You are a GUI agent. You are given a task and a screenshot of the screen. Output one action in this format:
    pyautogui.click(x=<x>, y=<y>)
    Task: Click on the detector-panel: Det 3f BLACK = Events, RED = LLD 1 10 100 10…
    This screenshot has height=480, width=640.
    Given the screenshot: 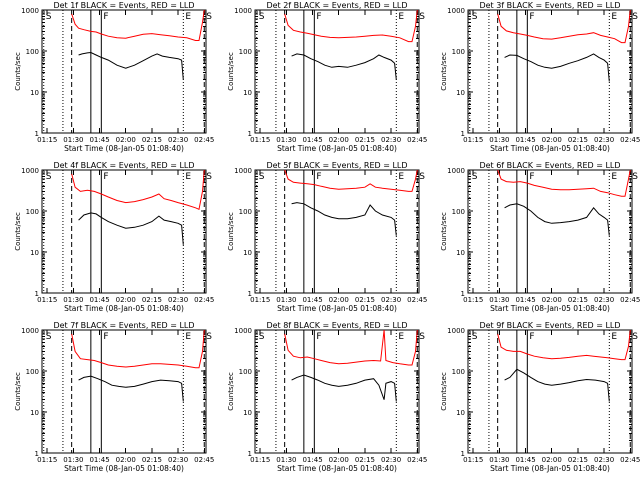 What is the action you would take?
    pyautogui.click(x=540, y=77)
    